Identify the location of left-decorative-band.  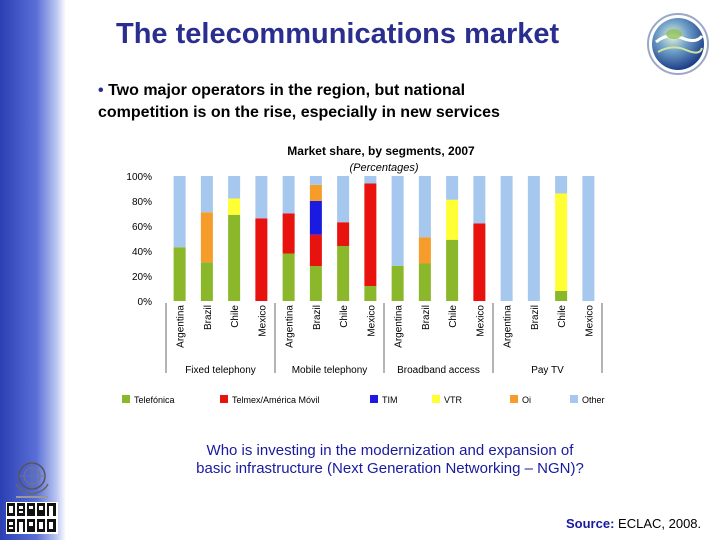
(33, 270).